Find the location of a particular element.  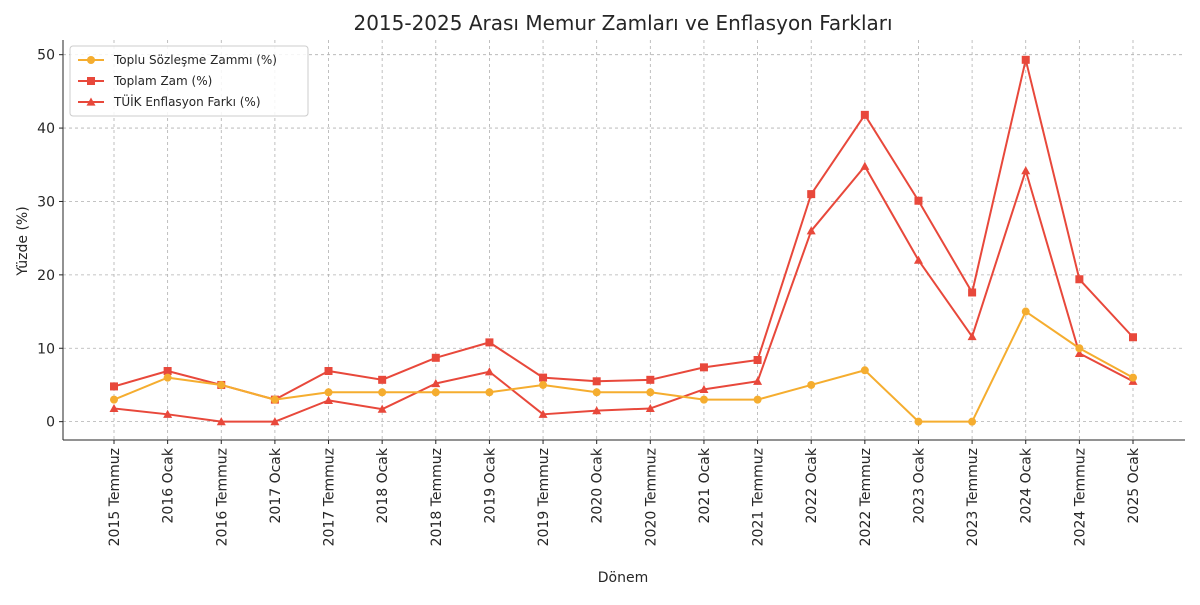

x-tick-label: 2024 Temmuz is located at coordinates (1080, 497).